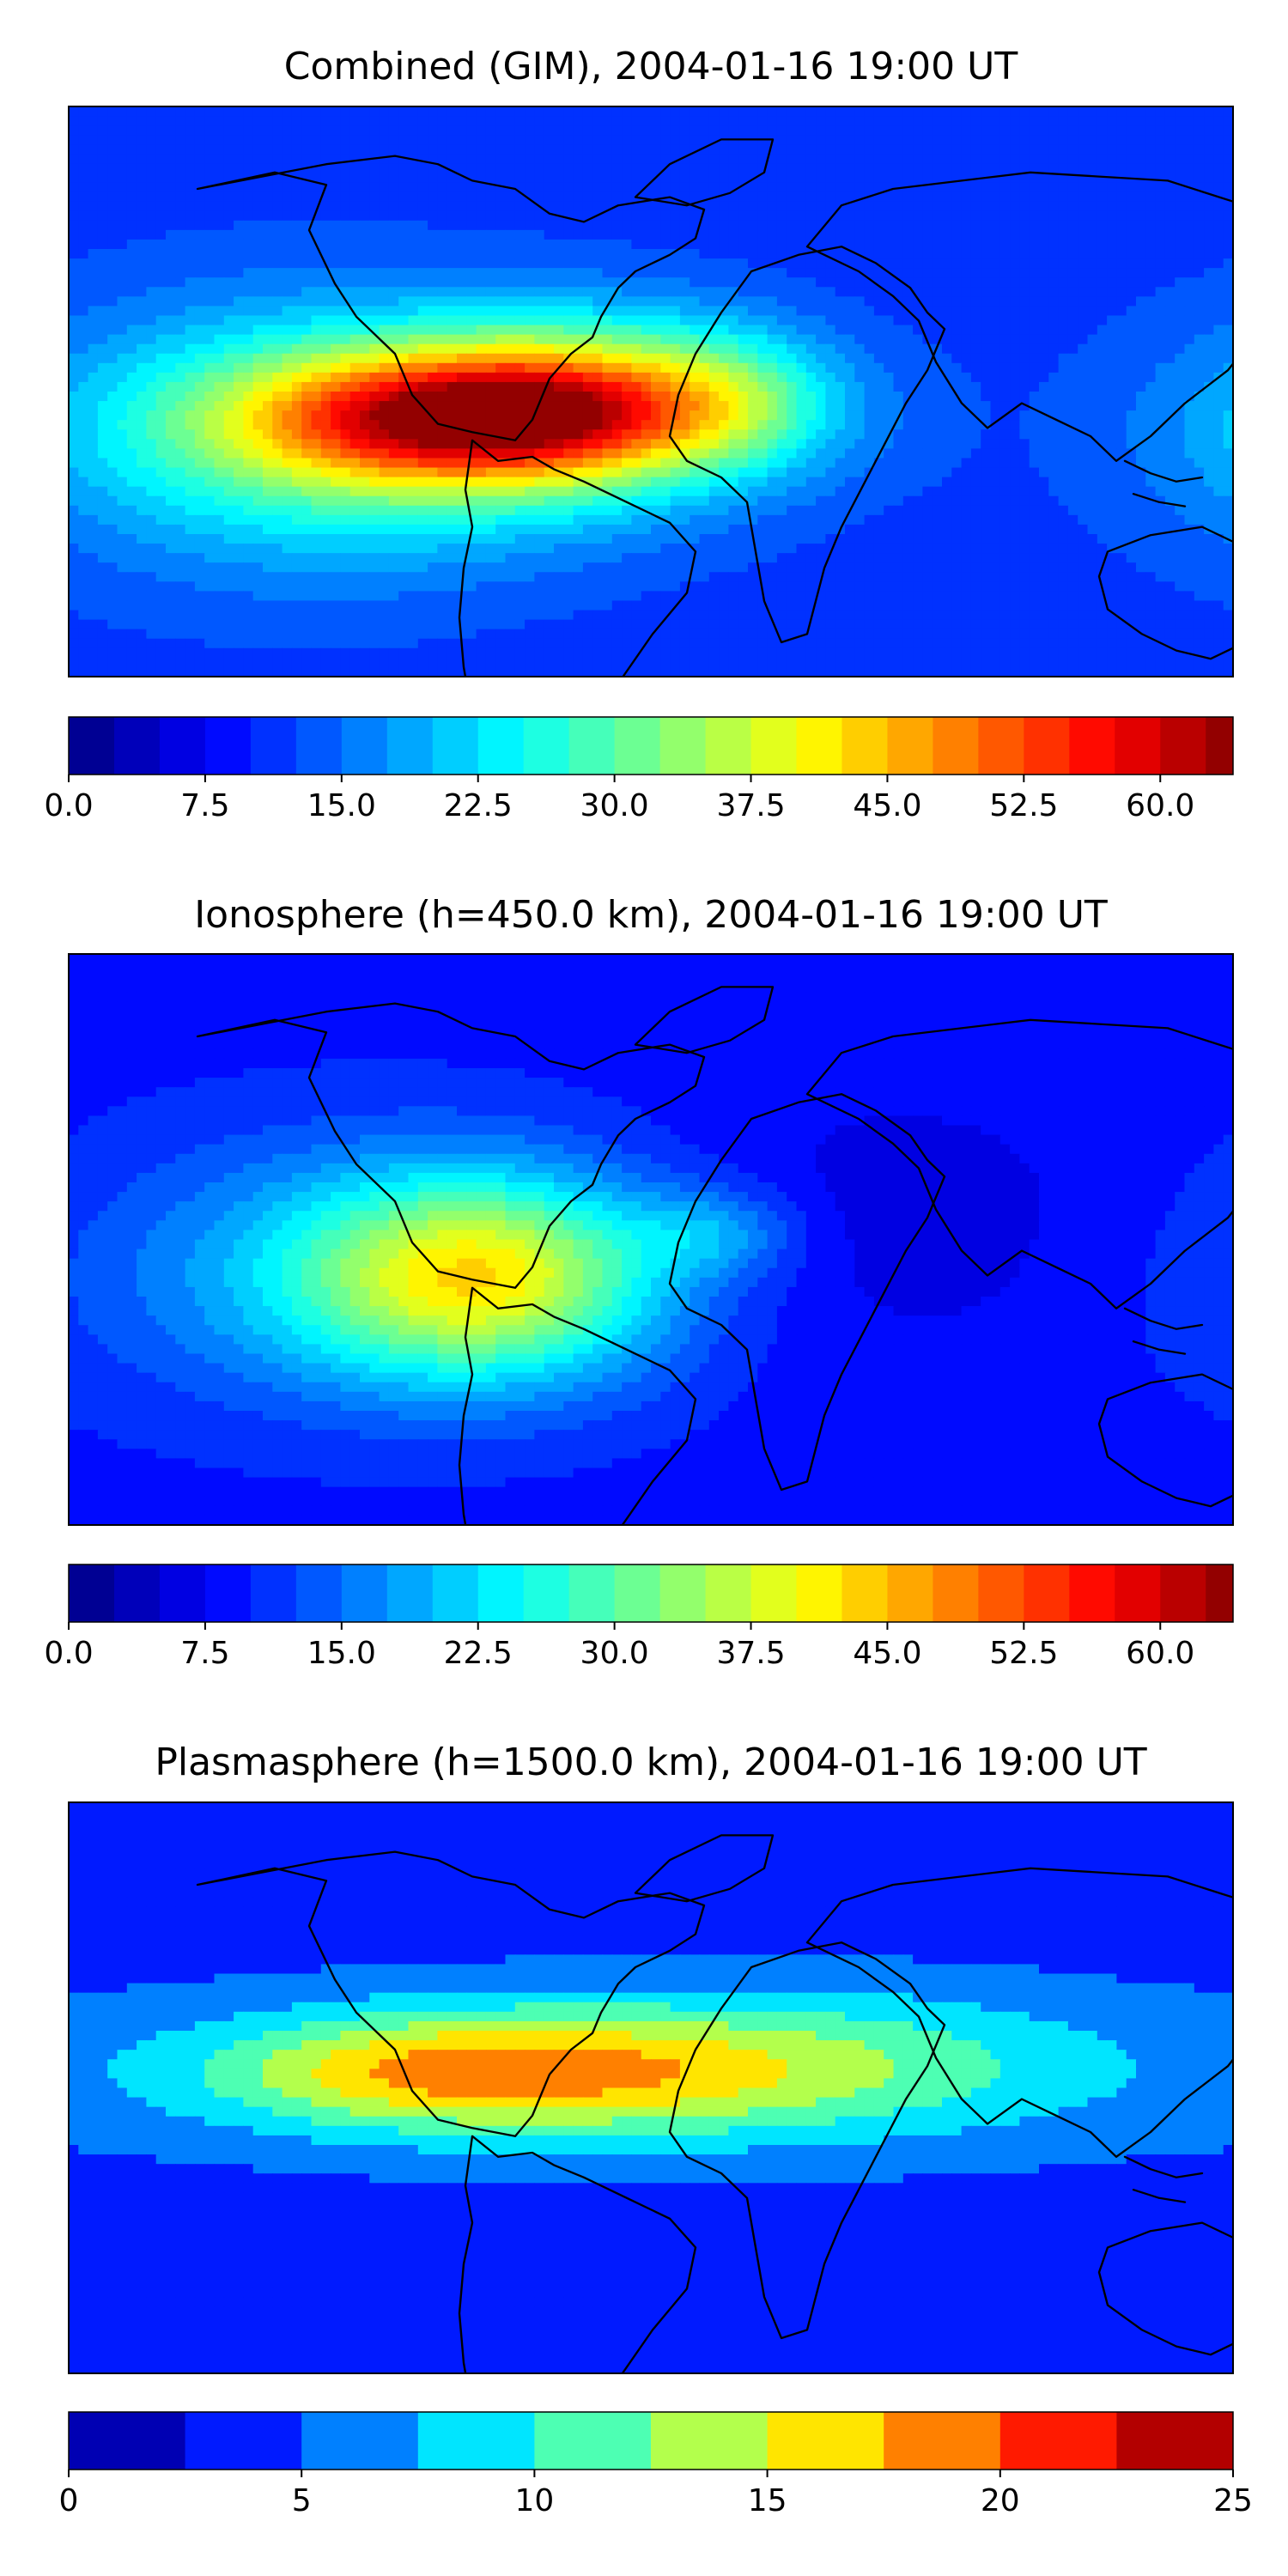 The height and width of the screenshot is (2576, 1288). Describe the element at coordinates (651, 66) in the screenshot. I see `chart-title: Combined (GIM), 2004-01-16 19:00 UT` at that location.